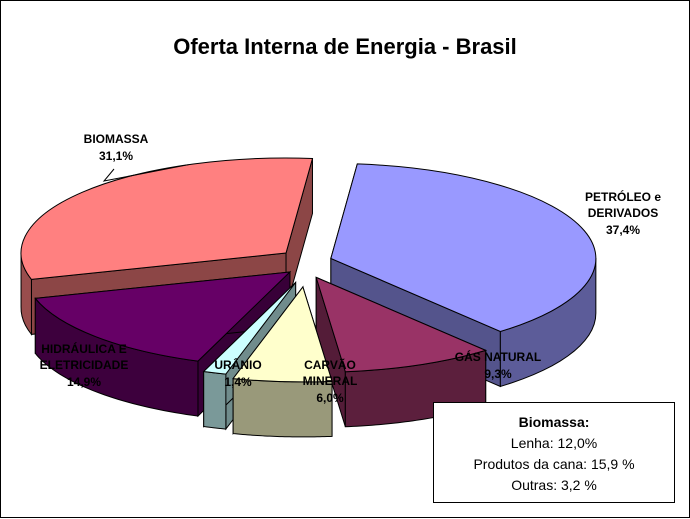  Describe the element at coordinates (215, 400) in the screenshot. I see `pie-slice-rim` at that location.